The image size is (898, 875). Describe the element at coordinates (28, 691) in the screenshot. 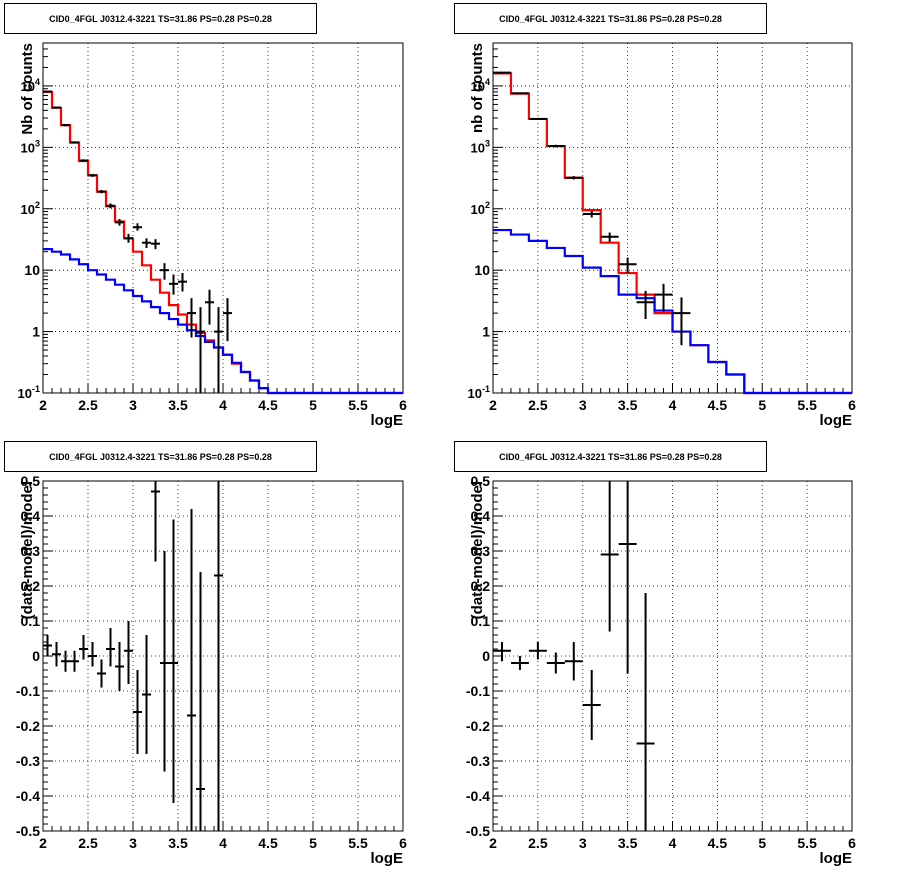

I see `y-tick-label: -0.1` at that location.